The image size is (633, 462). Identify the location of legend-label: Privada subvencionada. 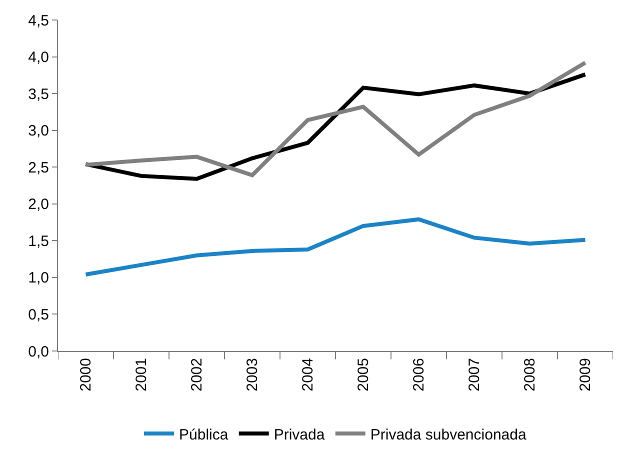
(448, 435).